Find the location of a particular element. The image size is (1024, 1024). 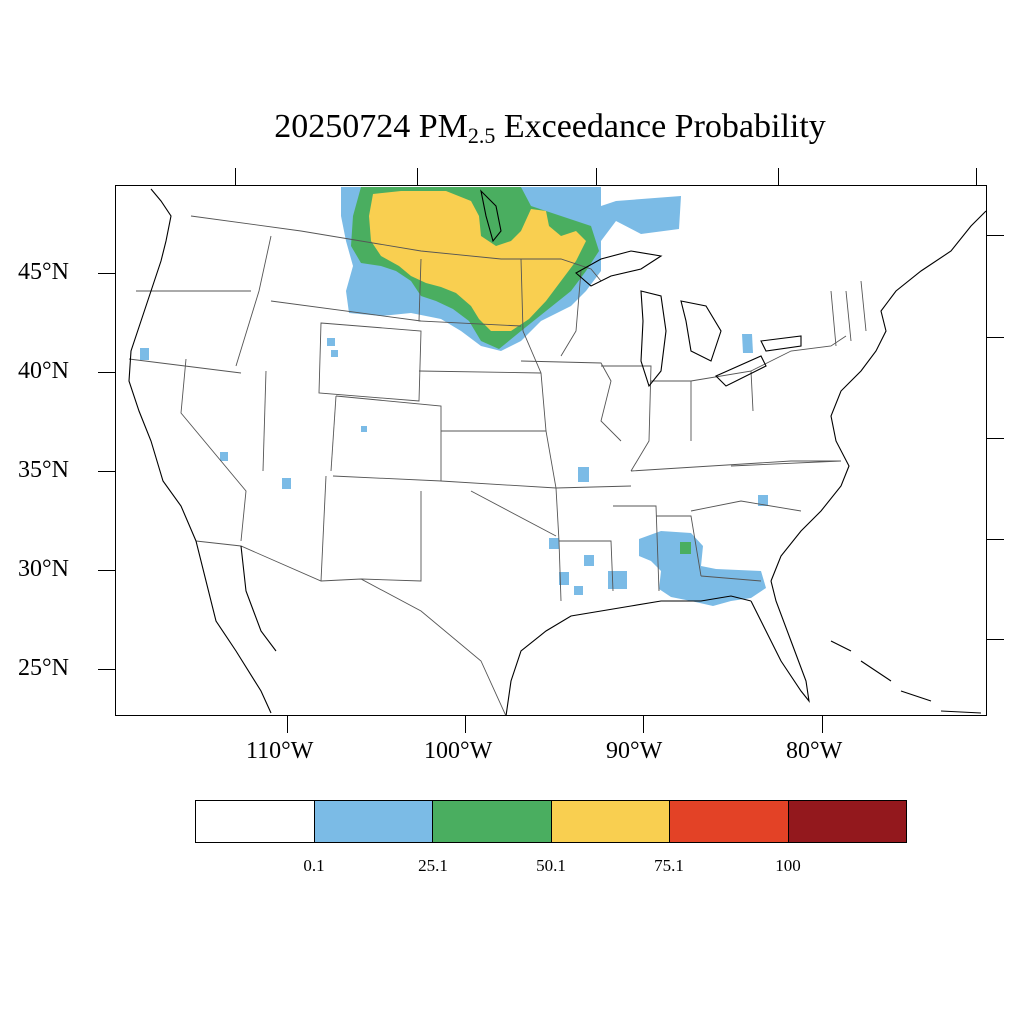

ut-co is located at coordinates (333, 433).